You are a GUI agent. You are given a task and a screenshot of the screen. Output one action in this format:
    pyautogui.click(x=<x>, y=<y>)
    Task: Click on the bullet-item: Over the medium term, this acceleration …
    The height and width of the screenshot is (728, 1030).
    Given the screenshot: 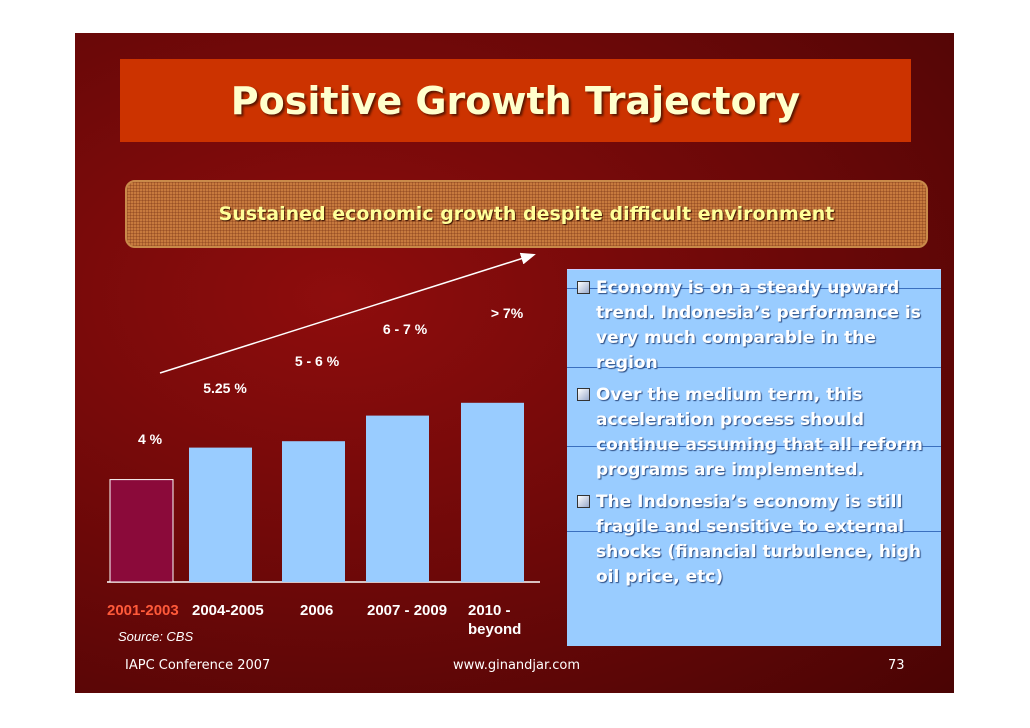 What is the action you would take?
    pyautogui.click(x=754, y=433)
    